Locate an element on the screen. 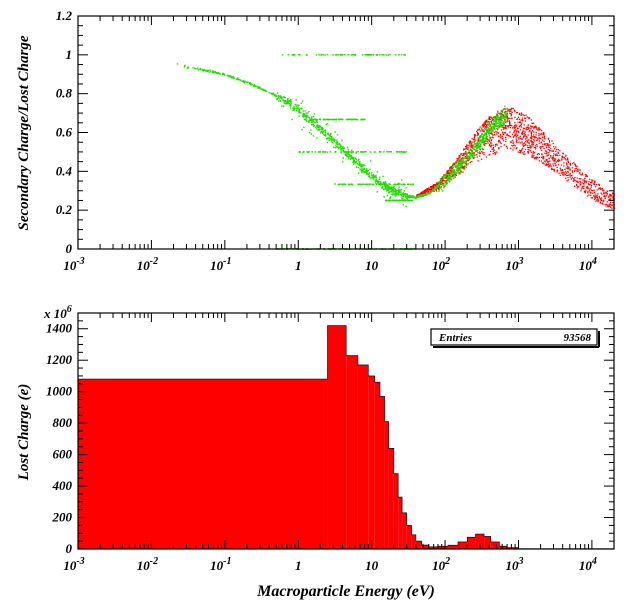 Image resolution: width=636 pixels, height=613 pixels. bot-y-tick-label-6: 1200 is located at coordinates (59, 359).